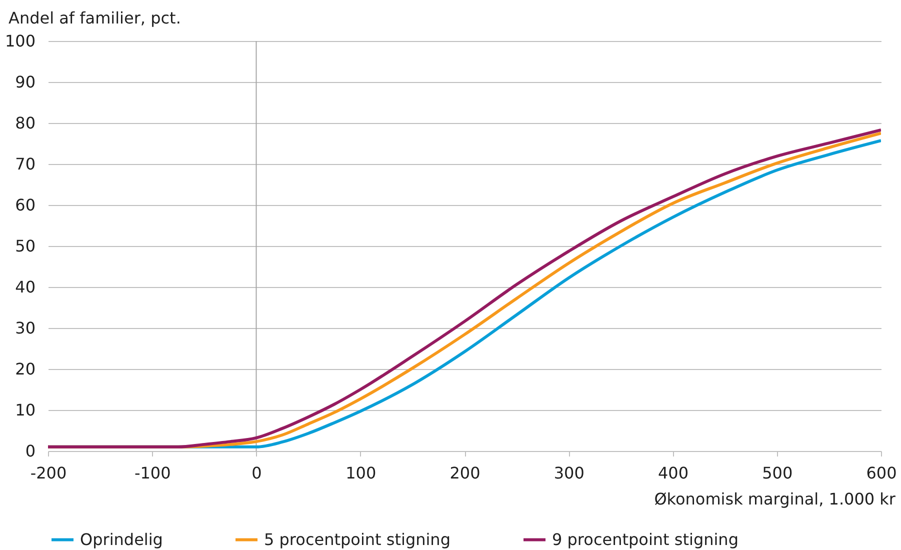 Image resolution: width=901 pixels, height=550 pixels. Describe the element at coordinates (25, 328) in the screenshot. I see `y-tick-label: 30` at that location.